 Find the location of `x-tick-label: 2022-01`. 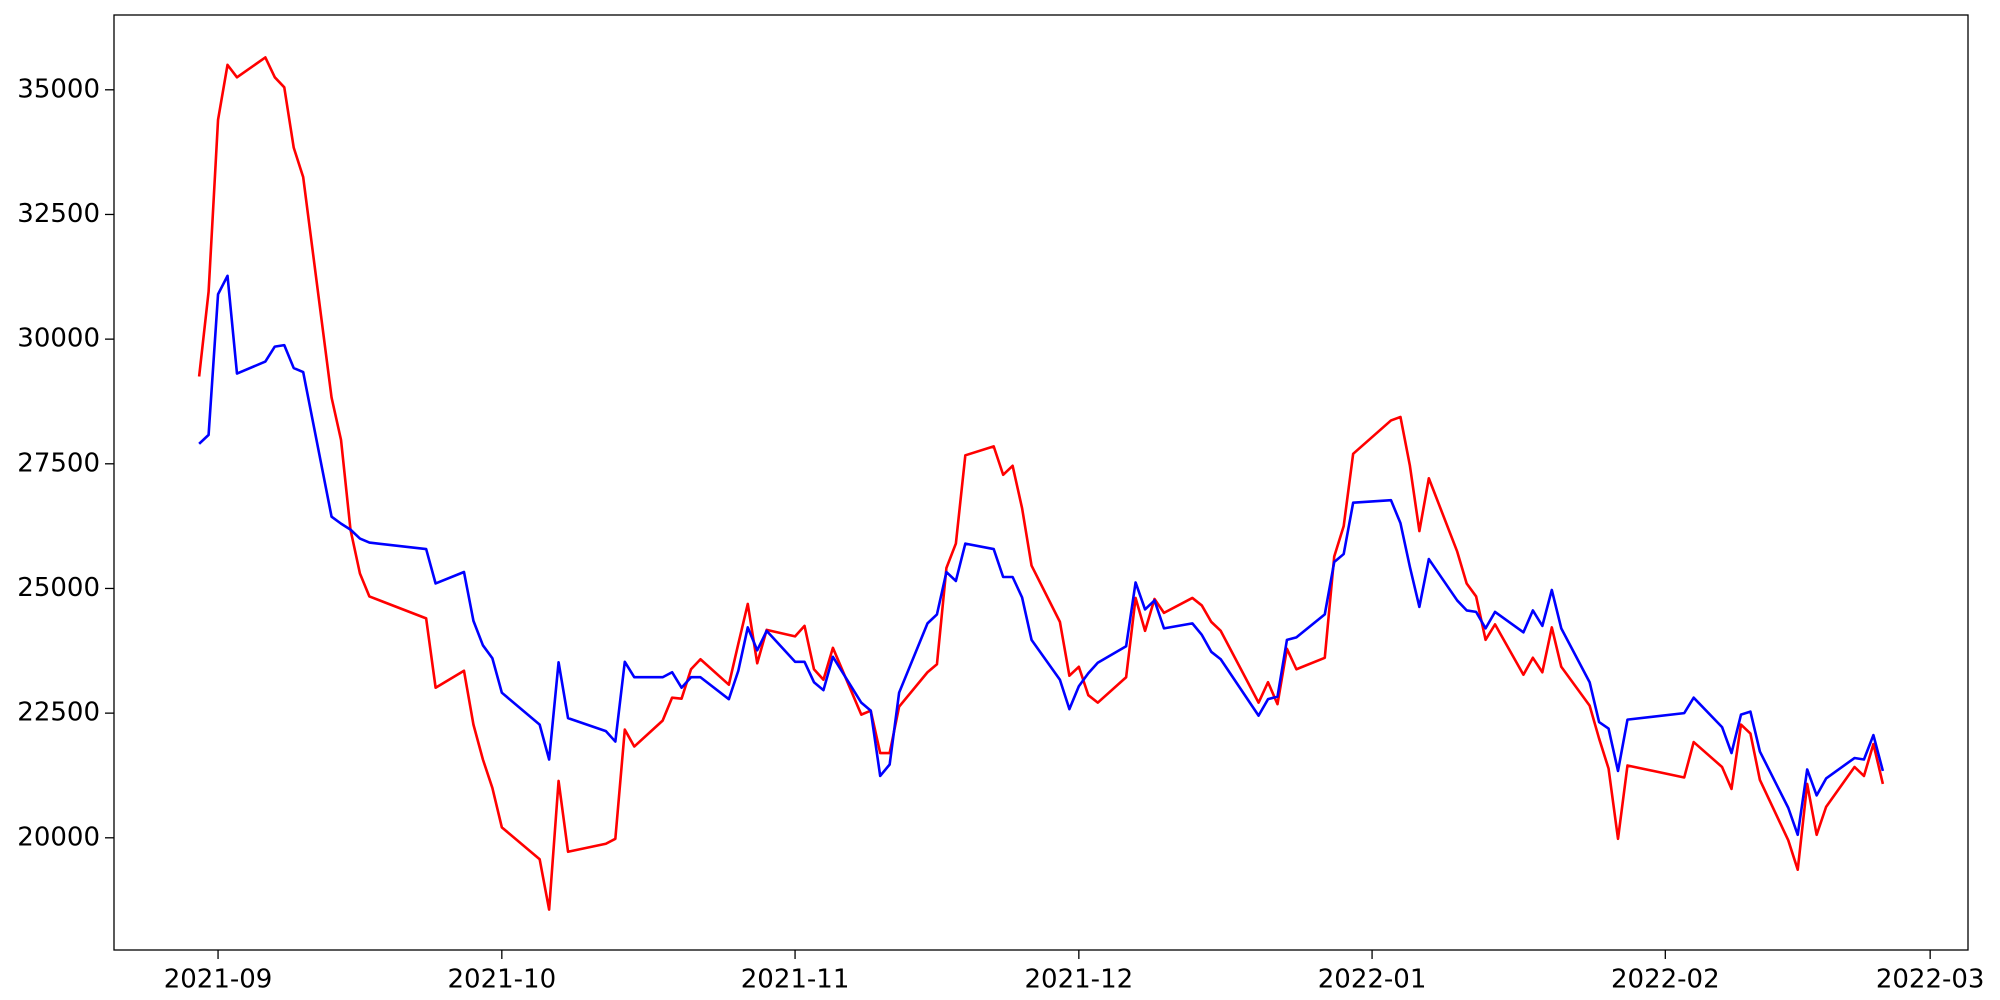

x-tick-label: 2022-01 is located at coordinates (1372, 980).